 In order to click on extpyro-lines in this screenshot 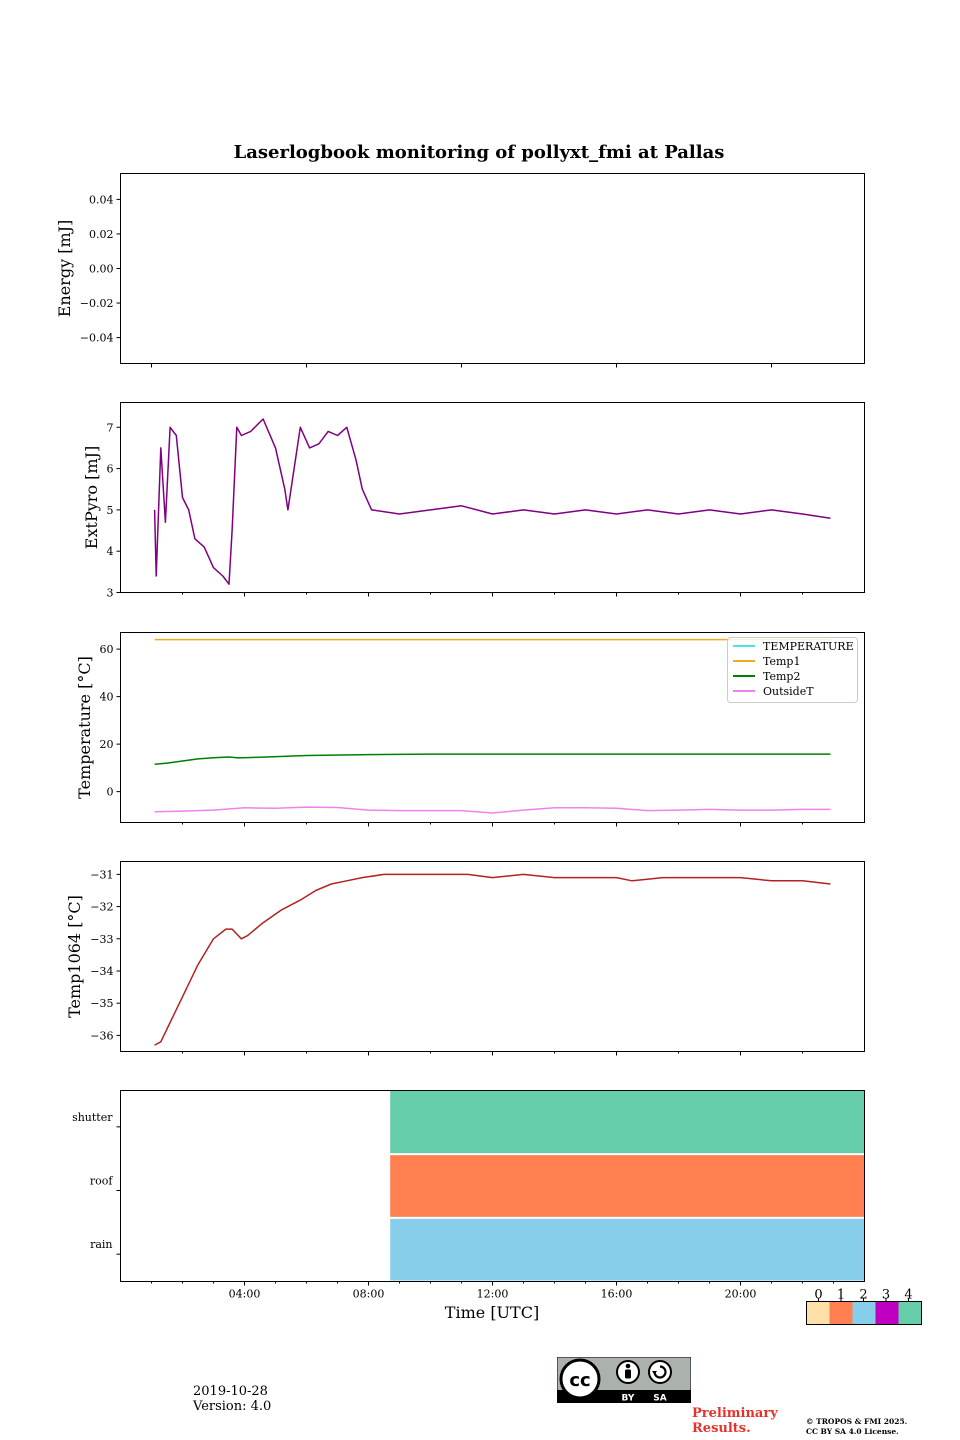, I will do `click(492, 501)`.